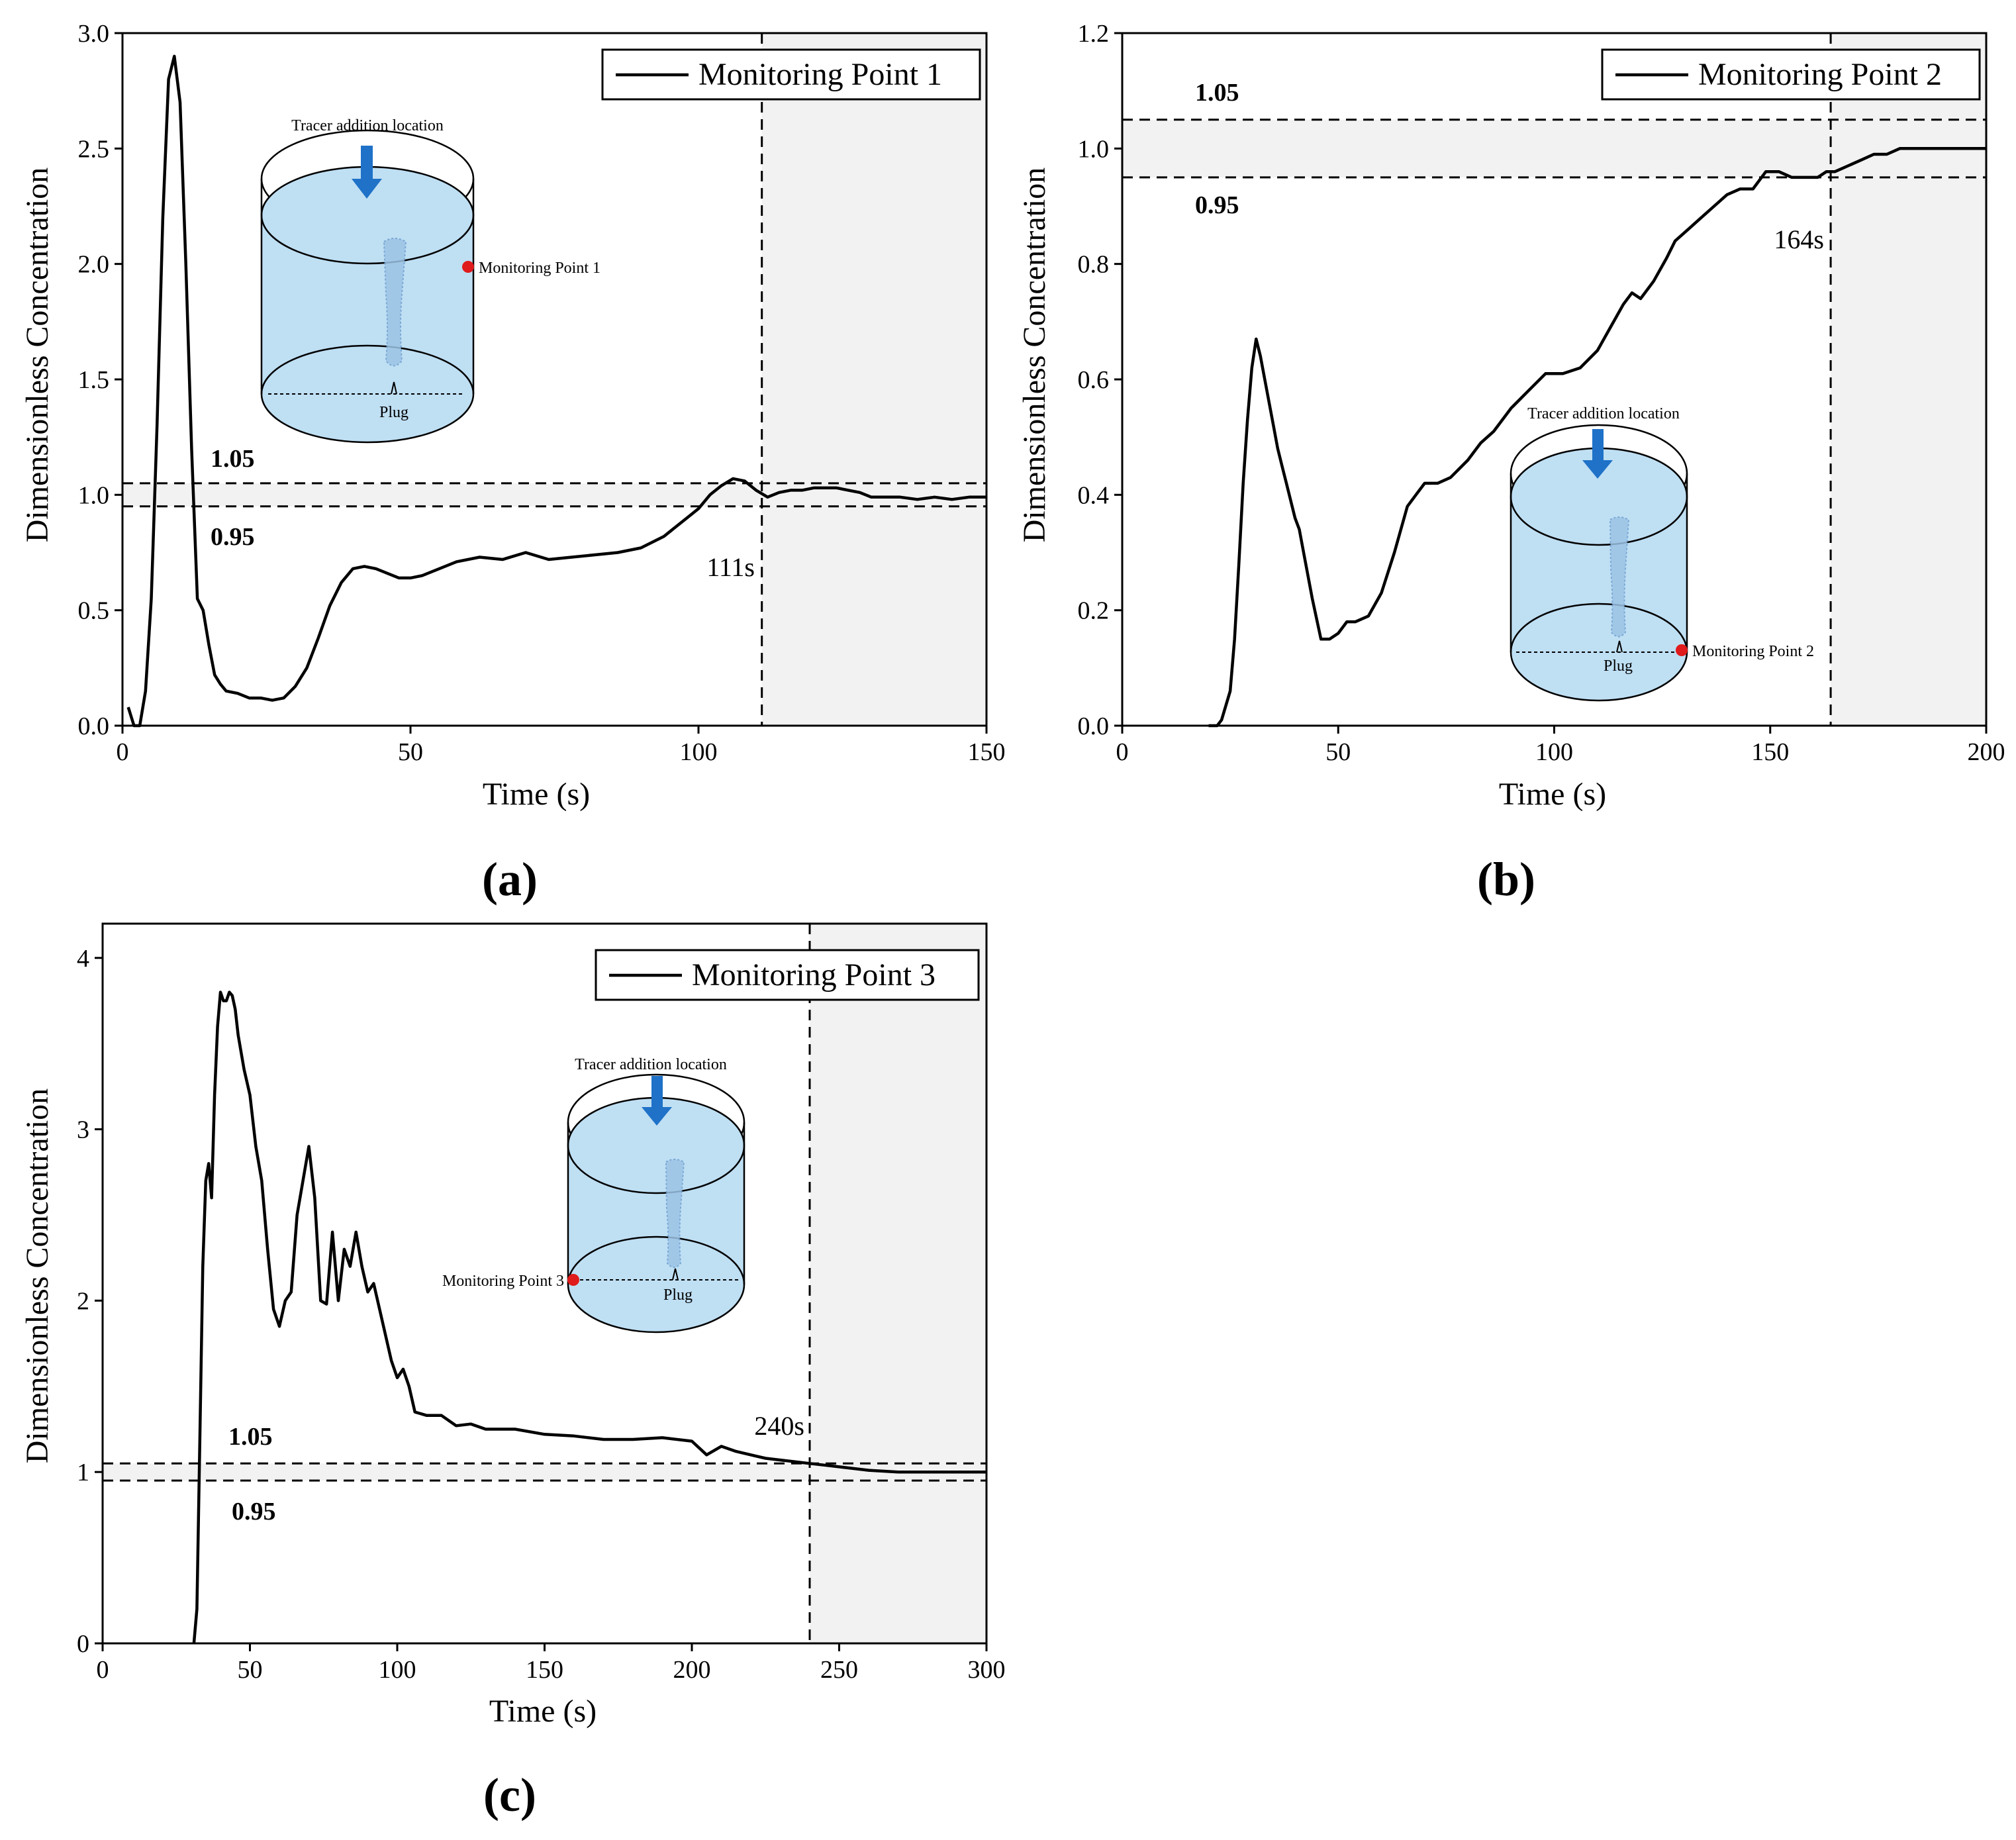 Image resolution: width=2016 pixels, height=1840 pixels. I want to click on y-tick-label: 0.5, so click(94, 611).